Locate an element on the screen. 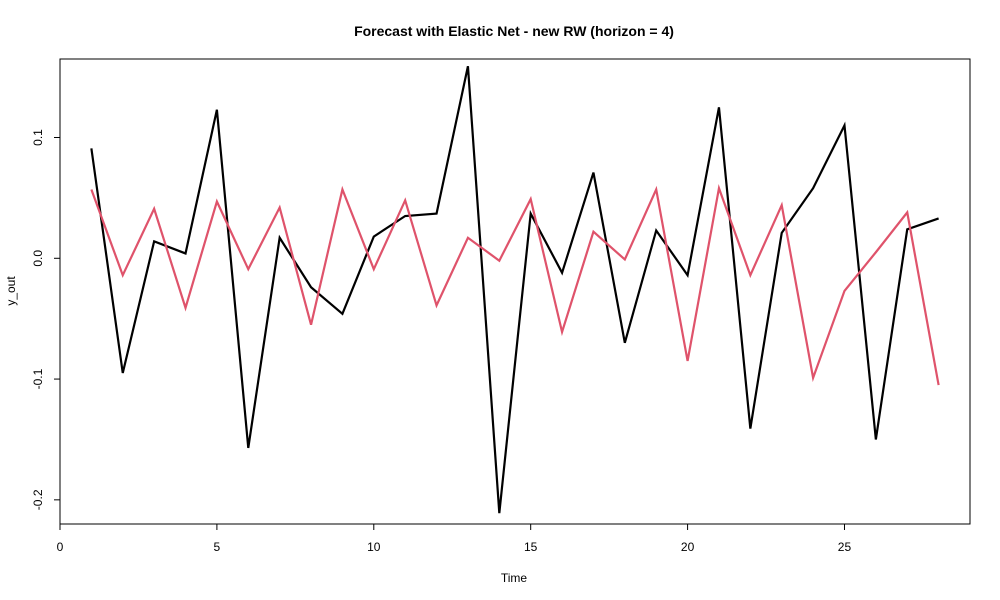 Image resolution: width=1000 pixels, height=600 pixels. y-axis: -0.2 -0.1 0.0 0.1 is located at coordinates (46, 319).